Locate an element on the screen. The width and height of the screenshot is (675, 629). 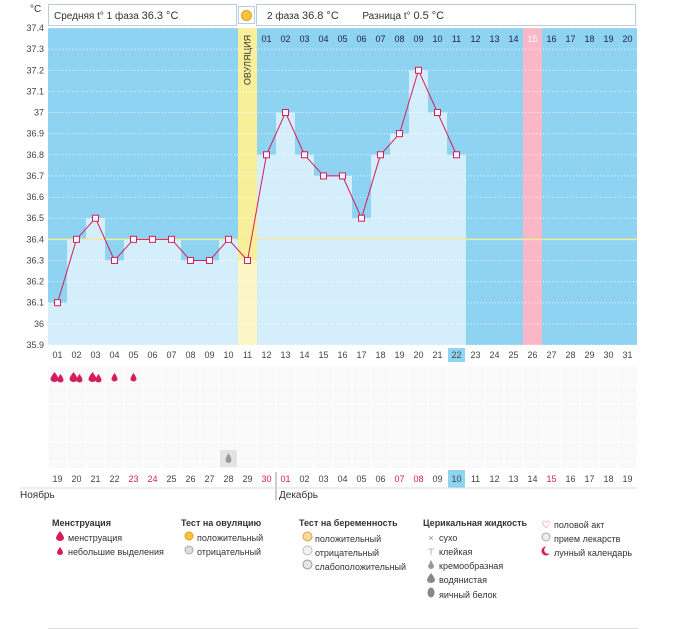
top-day-label: 05 is located at coordinates (342, 39).